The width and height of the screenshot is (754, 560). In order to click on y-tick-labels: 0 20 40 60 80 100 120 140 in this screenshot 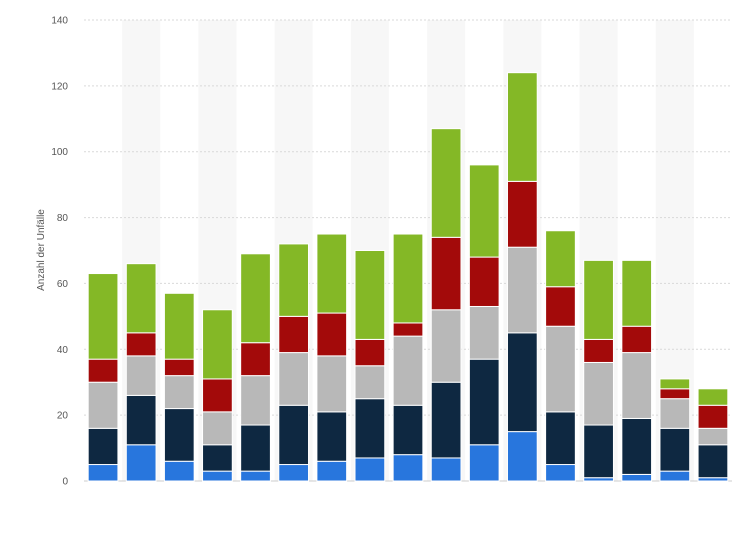, I will do `click(59, 252)`.